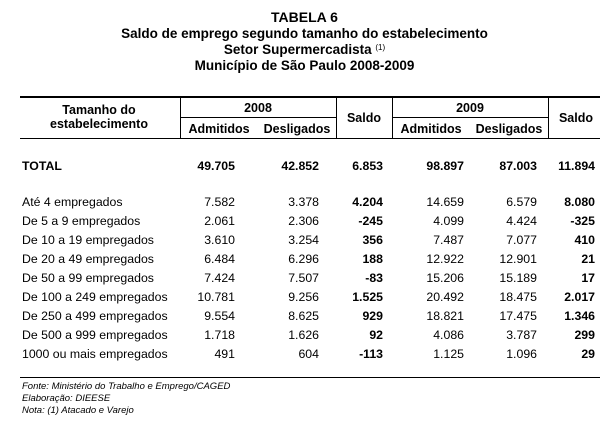 Image resolution: width=609 pixels, height=429 pixels. What do you see at coordinates (95, 335) in the screenshot?
I see `row-label: De 500 a 999 empregados` at bounding box center [95, 335].